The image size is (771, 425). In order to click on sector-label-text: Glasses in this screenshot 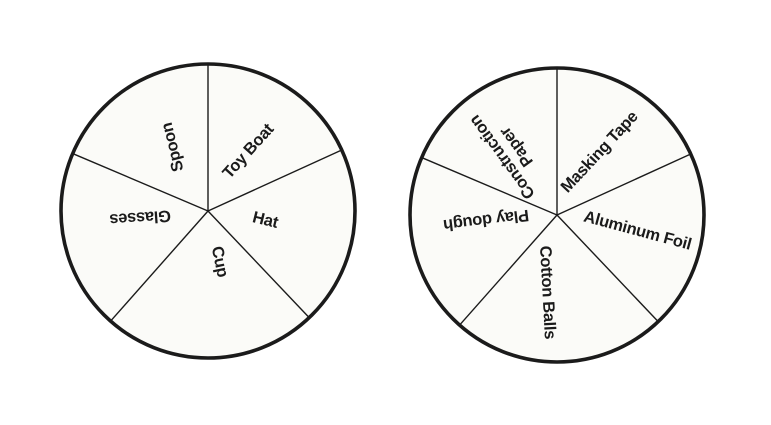, I will do `click(140, 217)`.